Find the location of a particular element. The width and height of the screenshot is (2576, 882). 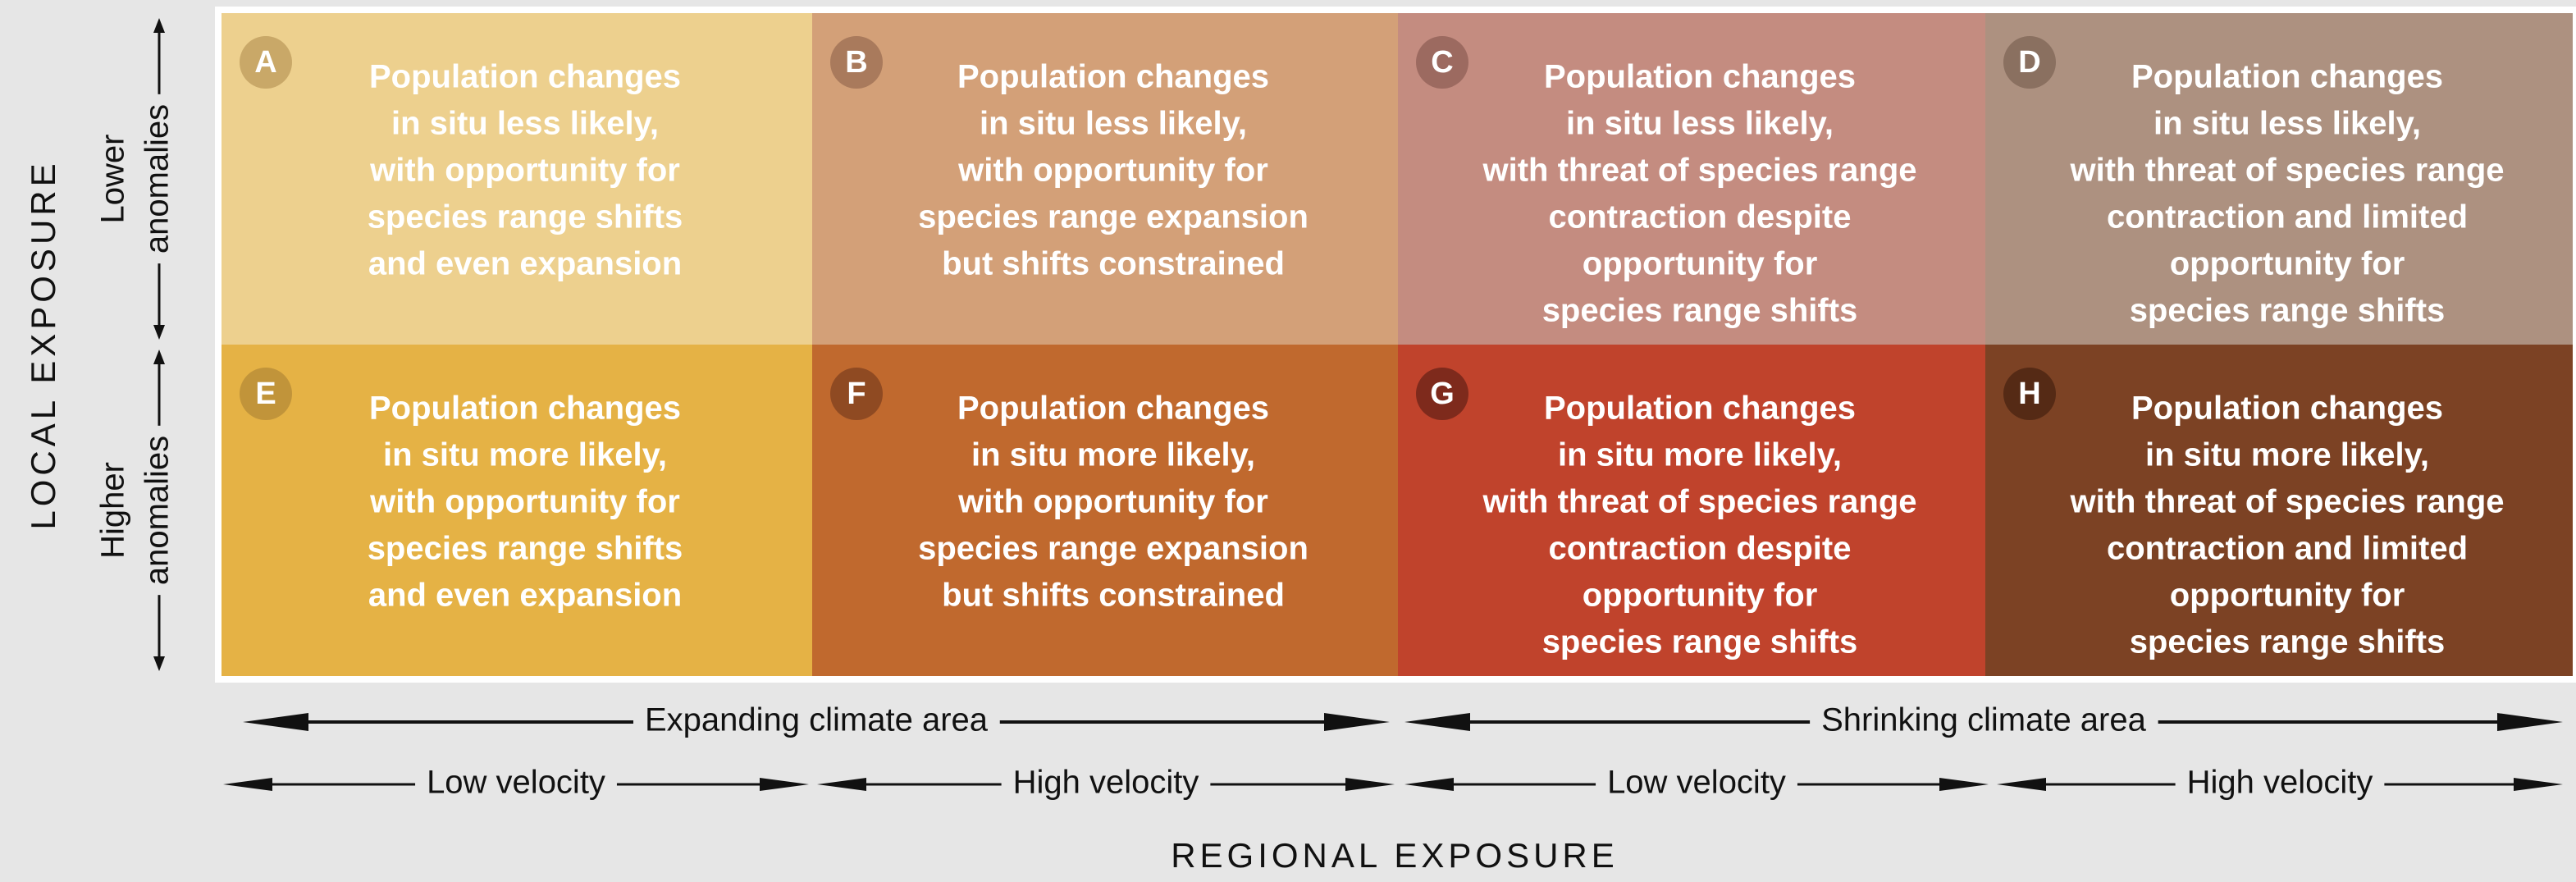

badge-letter: B is located at coordinates (856, 63).